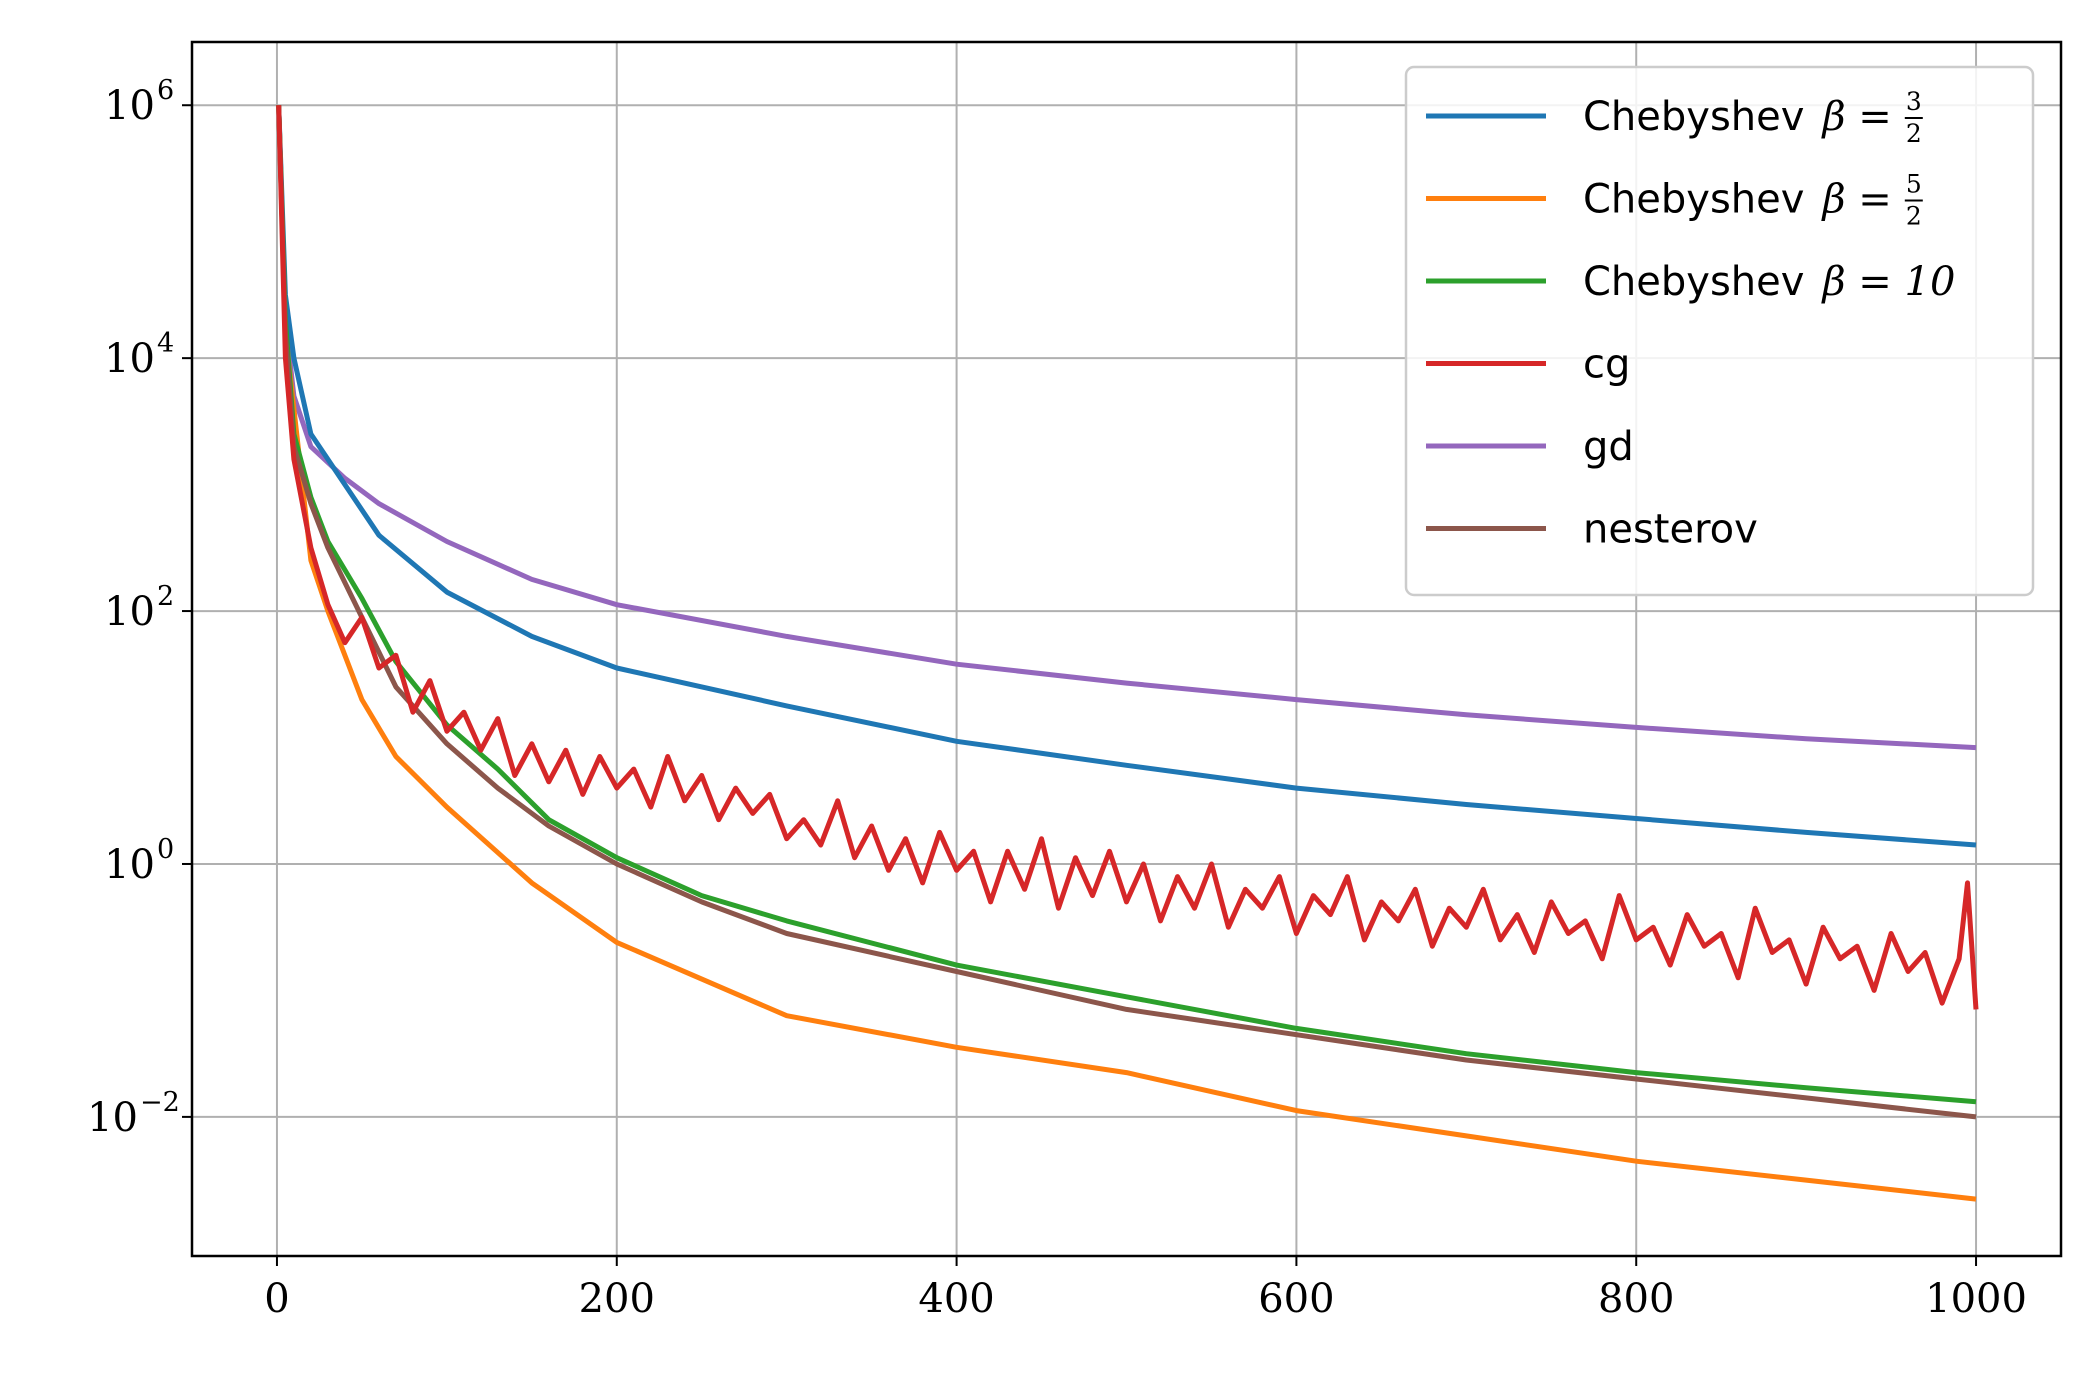  I want to click on legend-entry: gd, so click(1530, 447).